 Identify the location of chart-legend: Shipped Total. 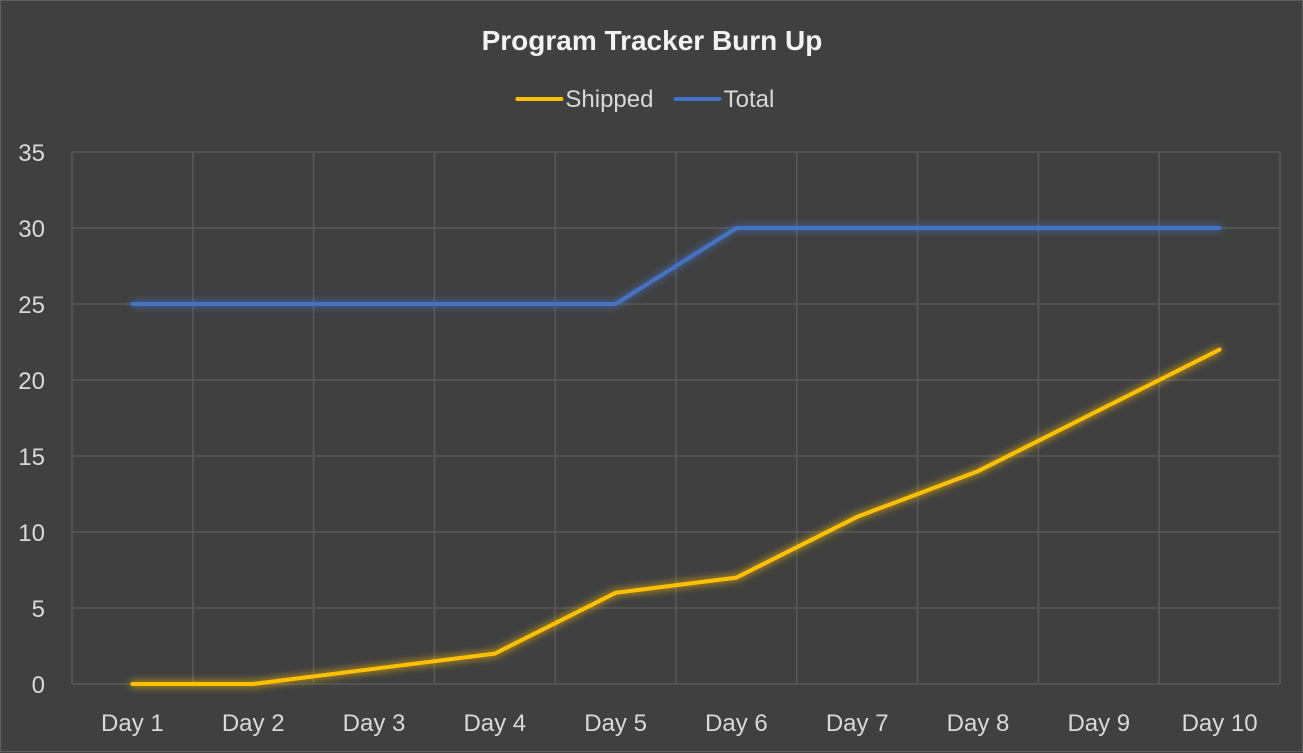
(645, 99).